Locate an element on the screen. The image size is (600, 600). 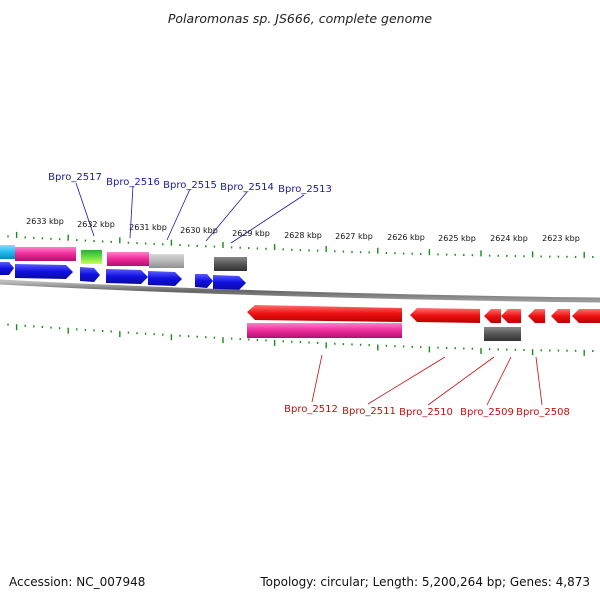
scale-label: 2625 kbp is located at coordinates (457, 238).